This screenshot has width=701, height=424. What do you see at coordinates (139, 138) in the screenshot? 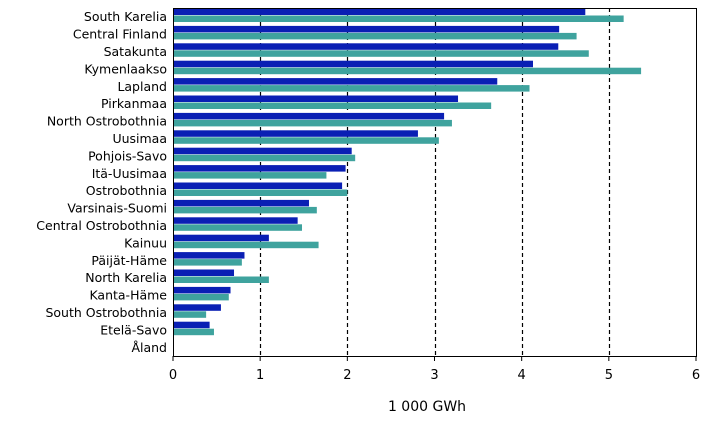
I see `category-label: Uusimaa` at bounding box center [139, 138].